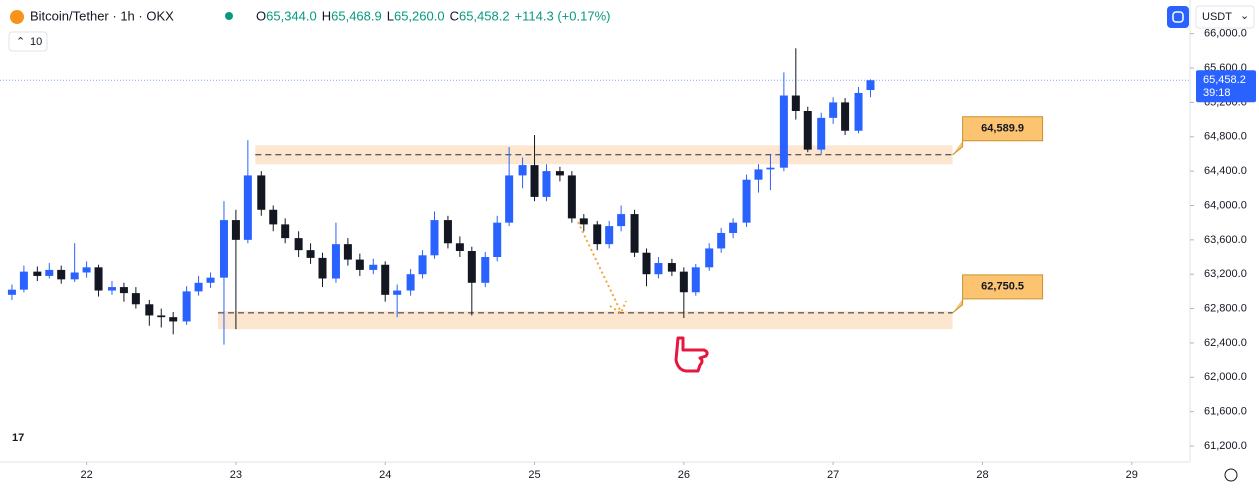  I want to click on symbol-icon, so click(17, 17).